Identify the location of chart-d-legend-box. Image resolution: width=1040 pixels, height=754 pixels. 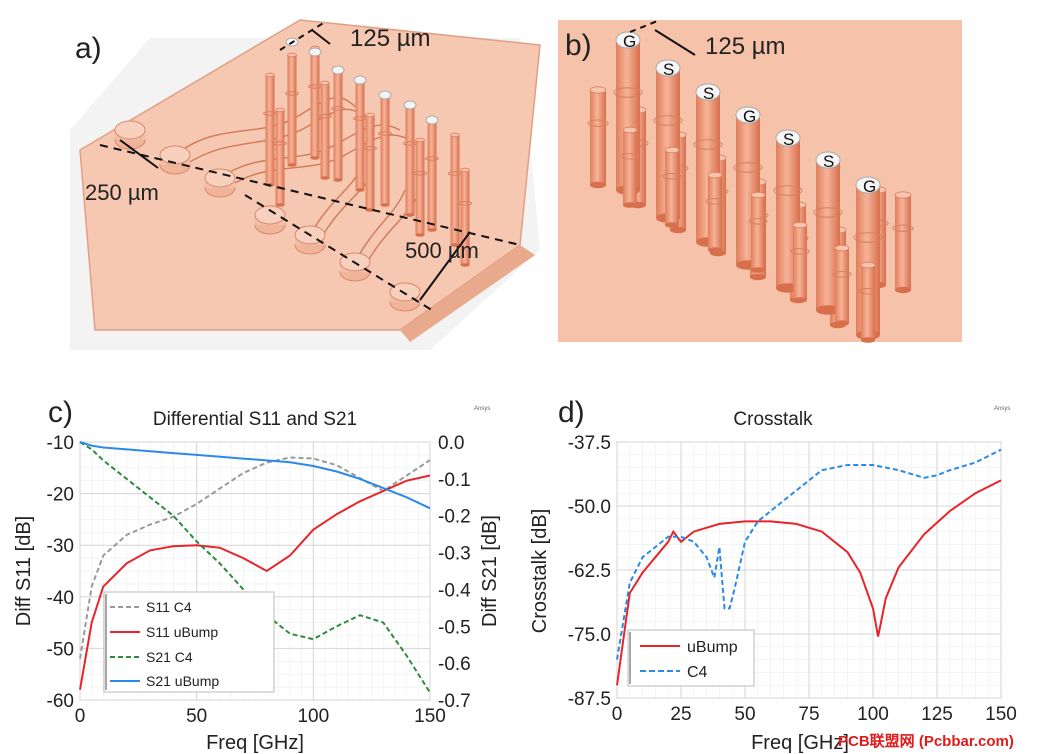
(691, 658).